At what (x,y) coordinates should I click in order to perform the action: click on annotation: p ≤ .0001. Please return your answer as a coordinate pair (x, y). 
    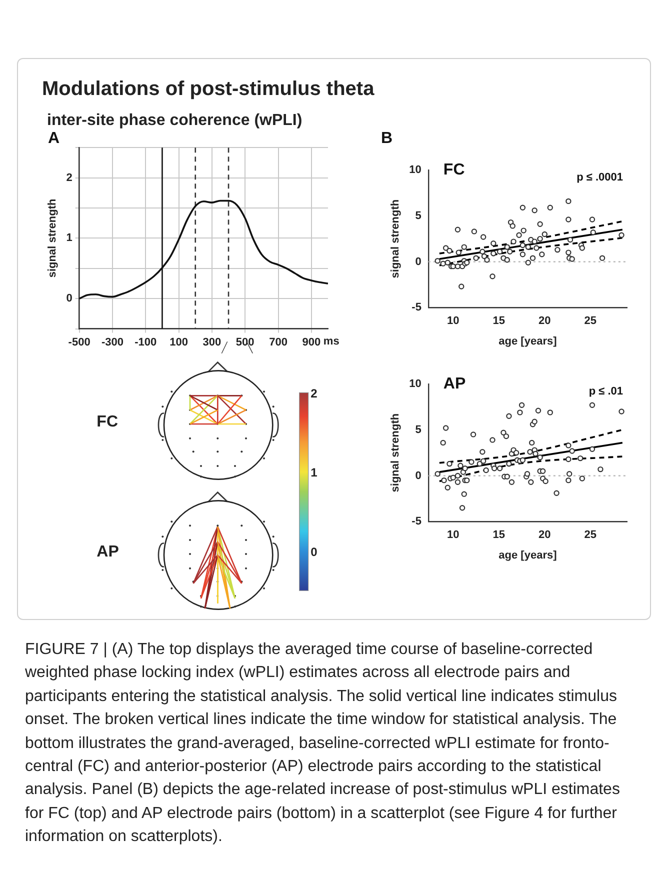
    Looking at the image, I should click on (599, 178).